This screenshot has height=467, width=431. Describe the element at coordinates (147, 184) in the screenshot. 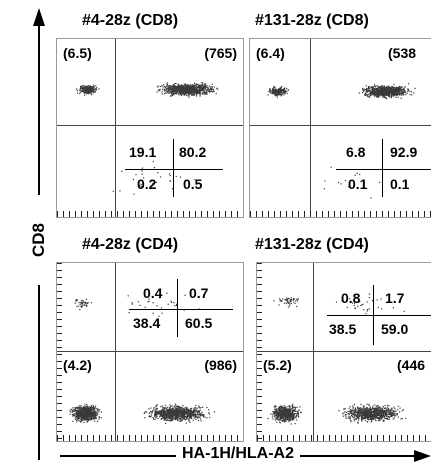

I see `quadrant-bl-value: 0.2` at that location.